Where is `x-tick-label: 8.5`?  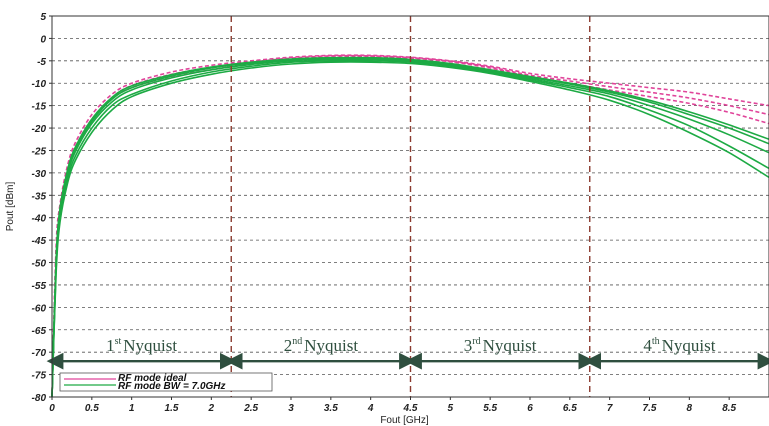
x-tick-label: 8.5 is located at coordinates (729, 408).